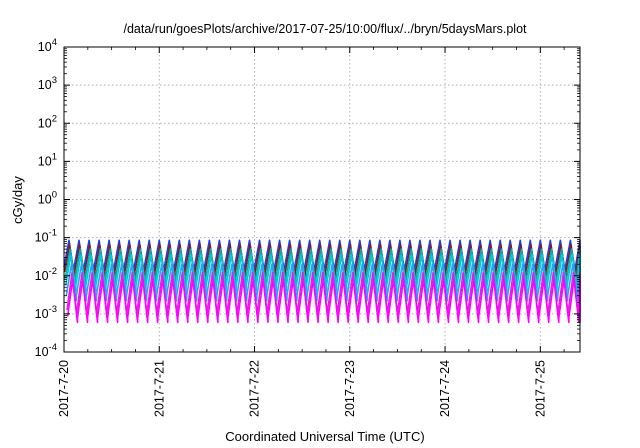 The height and width of the screenshot is (448, 640). What do you see at coordinates (46, 236) in the screenshot?
I see `y-tick-label: 10⁻¹` at bounding box center [46, 236].